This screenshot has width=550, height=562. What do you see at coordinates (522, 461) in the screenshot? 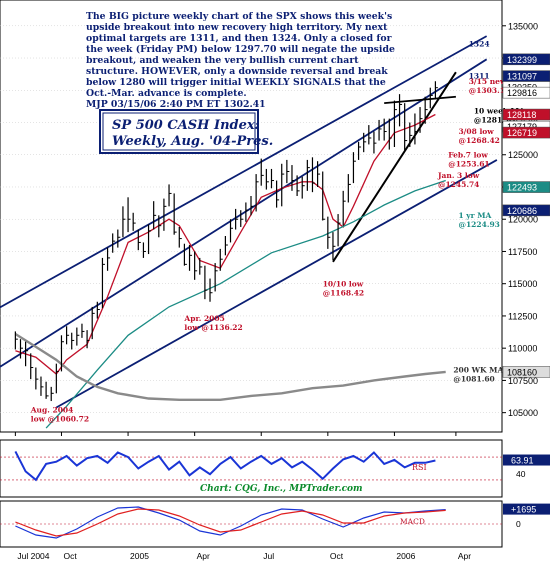
I see `rsi-last-label: 63.91` at bounding box center [522, 461].